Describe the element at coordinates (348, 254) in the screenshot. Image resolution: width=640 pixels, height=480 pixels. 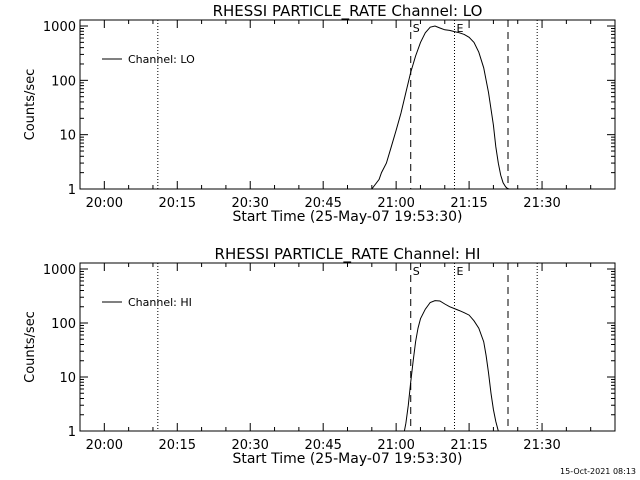
I see `chart-title: RHESSI PARTICLE_RATE Channel: HI` at that location.